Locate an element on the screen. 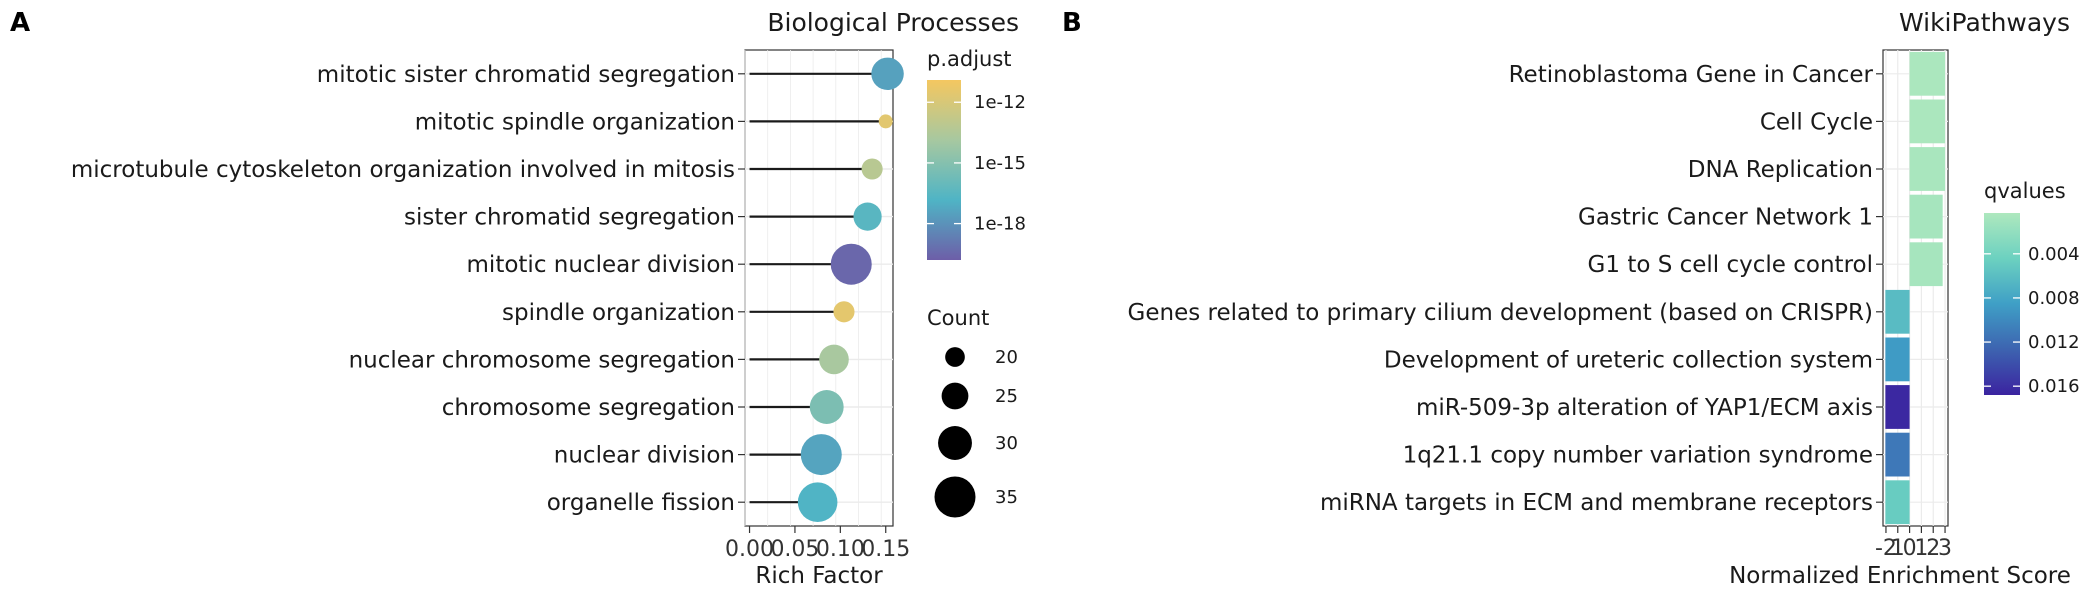 The height and width of the screenshot is (600, 2100). x-tick-label: 0.00 is located at coordinates (749, 549).